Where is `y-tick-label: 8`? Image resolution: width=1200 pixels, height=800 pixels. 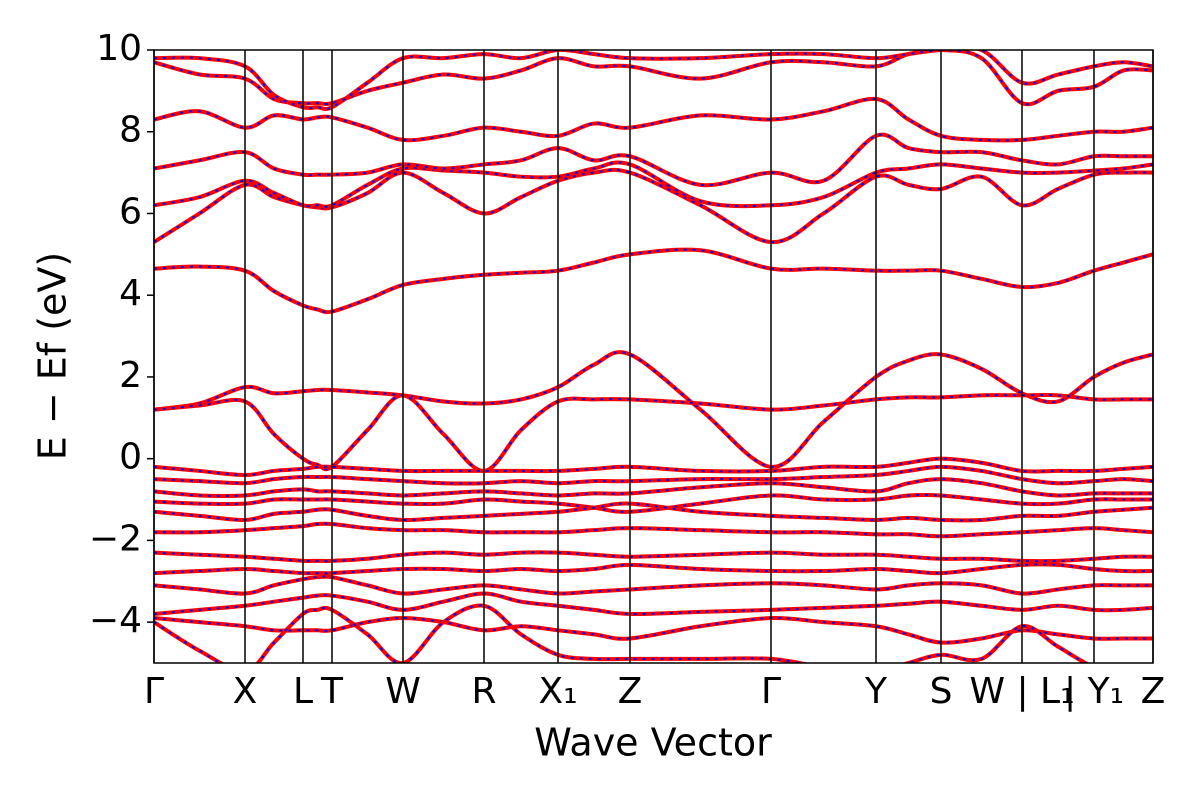 y-tick-label: 8 is located at coordinates (130, 130).